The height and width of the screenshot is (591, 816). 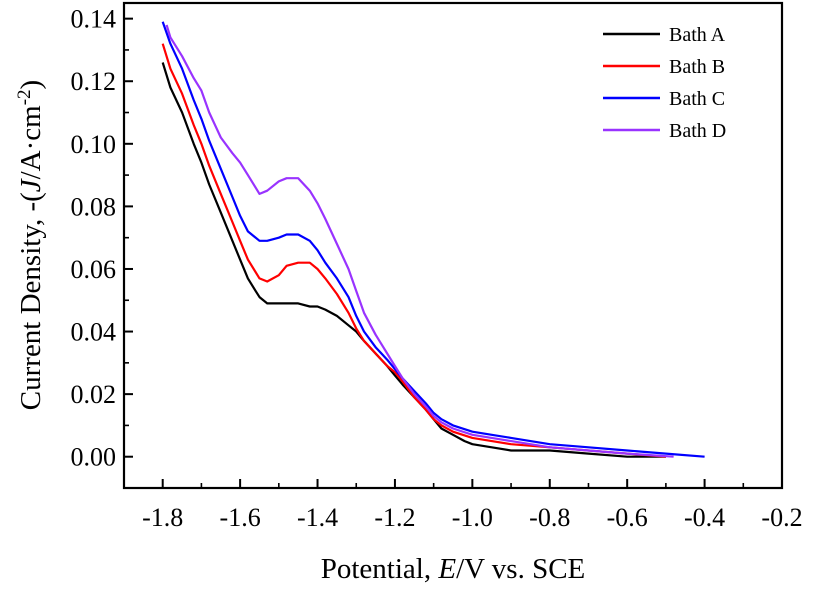 What do you see at coordinates (697, 99) in the screenshot?
I see `legend-label: Bath C` at bounding box center [697, 99].